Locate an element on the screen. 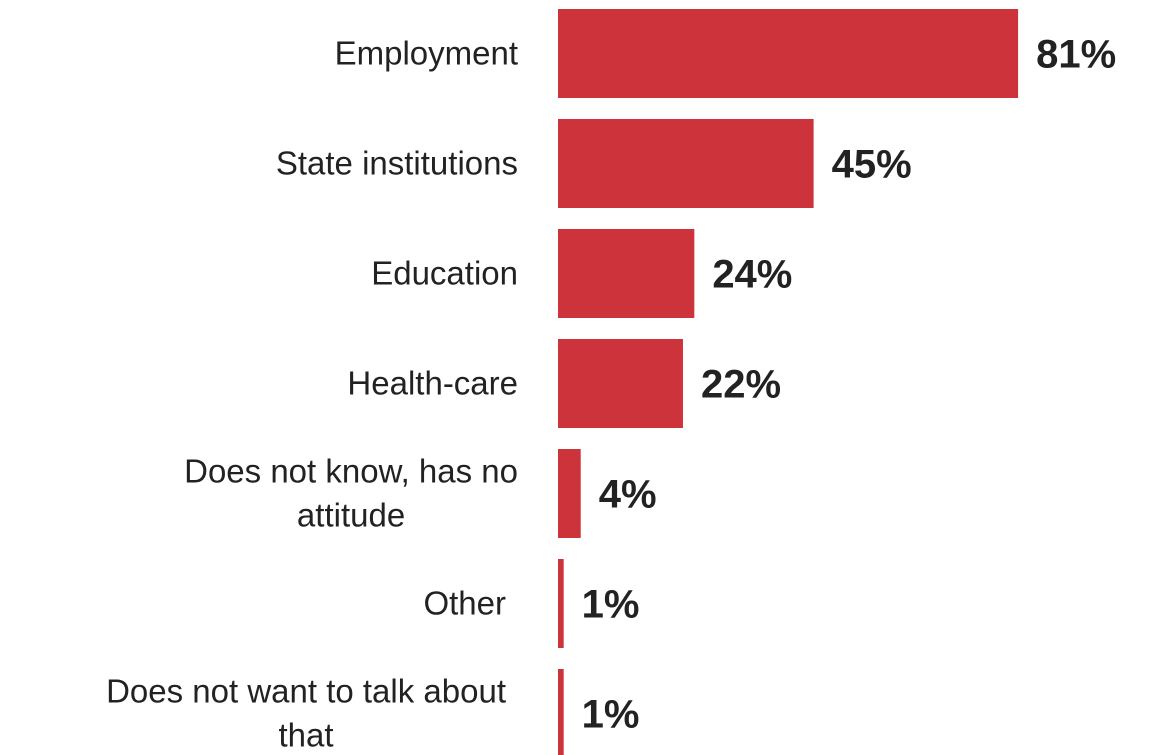  value-label-education: 24% is located at coordinates (752, 275).